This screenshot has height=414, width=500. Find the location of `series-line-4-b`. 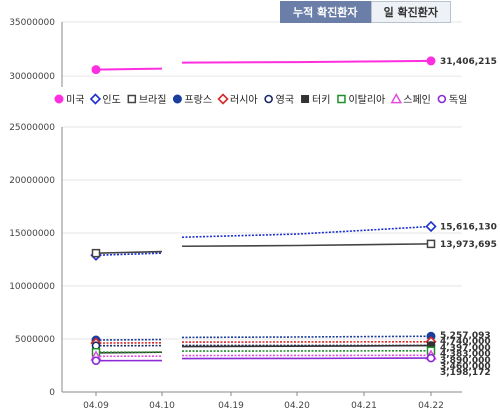

series-line-4-b is located at coordinates (306, 337).